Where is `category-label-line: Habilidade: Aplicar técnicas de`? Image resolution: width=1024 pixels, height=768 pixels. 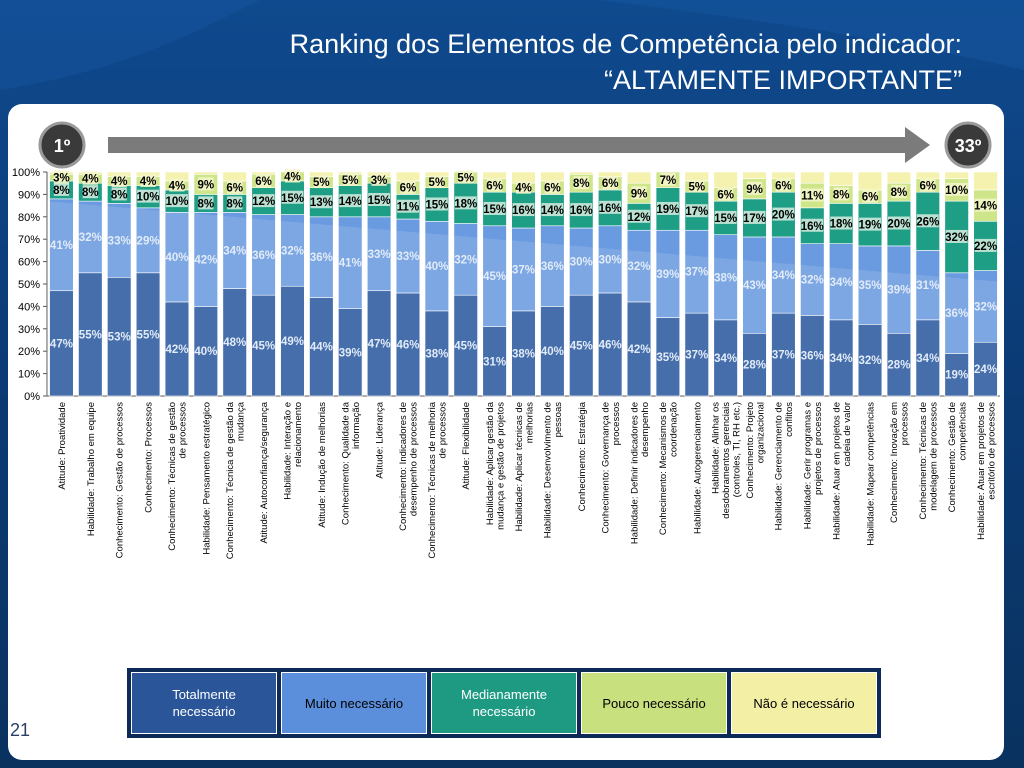 category-label-line: Habilidade: Aplicar técnicas de is located at coordinates (519, 466).